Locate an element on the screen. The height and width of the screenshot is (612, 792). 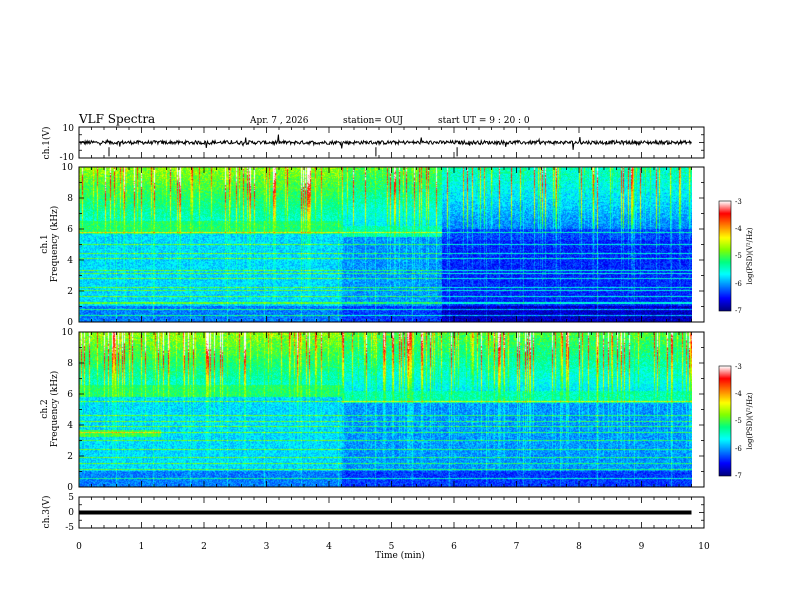
ch1-freq-tick-4: 4 is located at coordinates (70, 261).